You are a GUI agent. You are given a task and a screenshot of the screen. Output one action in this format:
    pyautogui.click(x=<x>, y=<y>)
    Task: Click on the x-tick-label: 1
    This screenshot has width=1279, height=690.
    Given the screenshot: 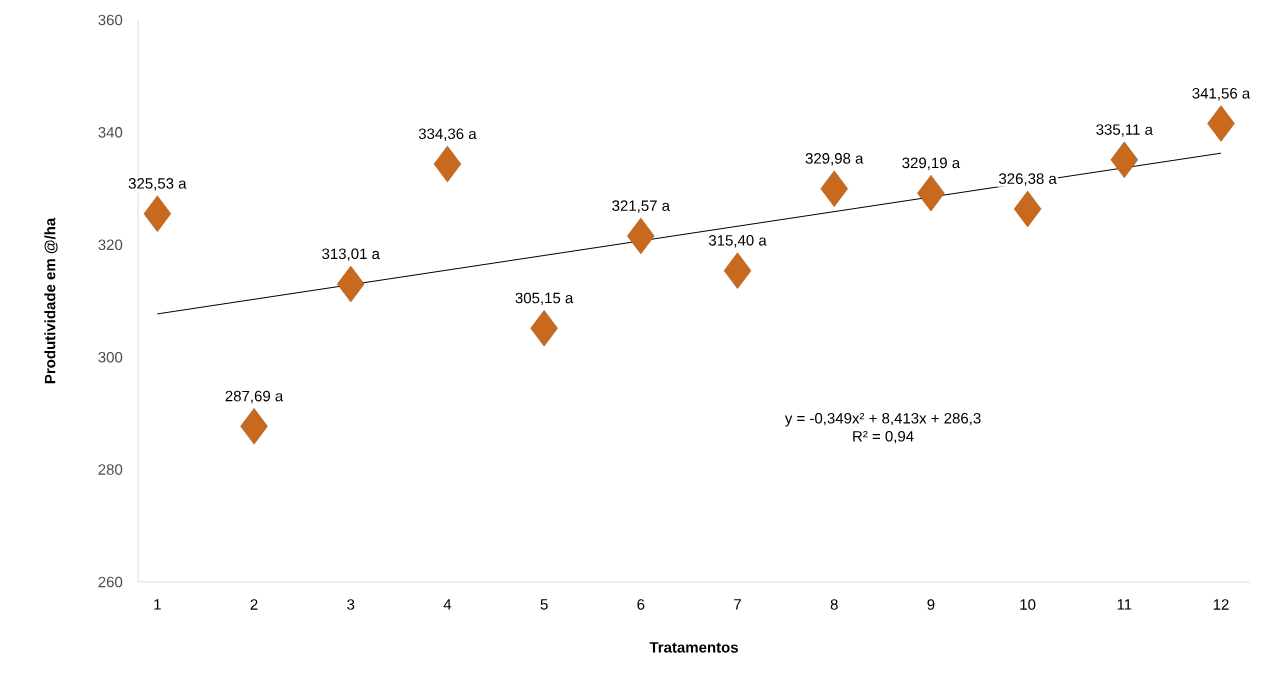 What is the action you would take?
    pyautogui.click(x=157, y=604)
    